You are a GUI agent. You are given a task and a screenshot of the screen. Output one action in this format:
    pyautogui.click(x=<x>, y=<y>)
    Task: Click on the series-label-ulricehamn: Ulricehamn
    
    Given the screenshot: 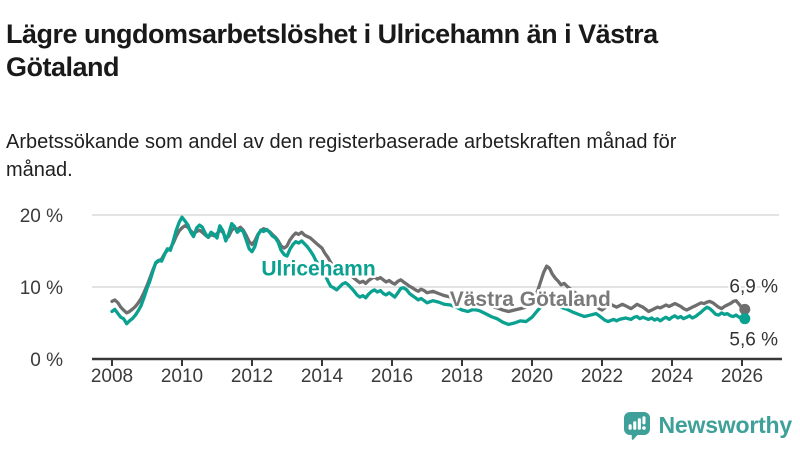 What is the action you would take?
    pyautogui.click(x=318, y=268)
    